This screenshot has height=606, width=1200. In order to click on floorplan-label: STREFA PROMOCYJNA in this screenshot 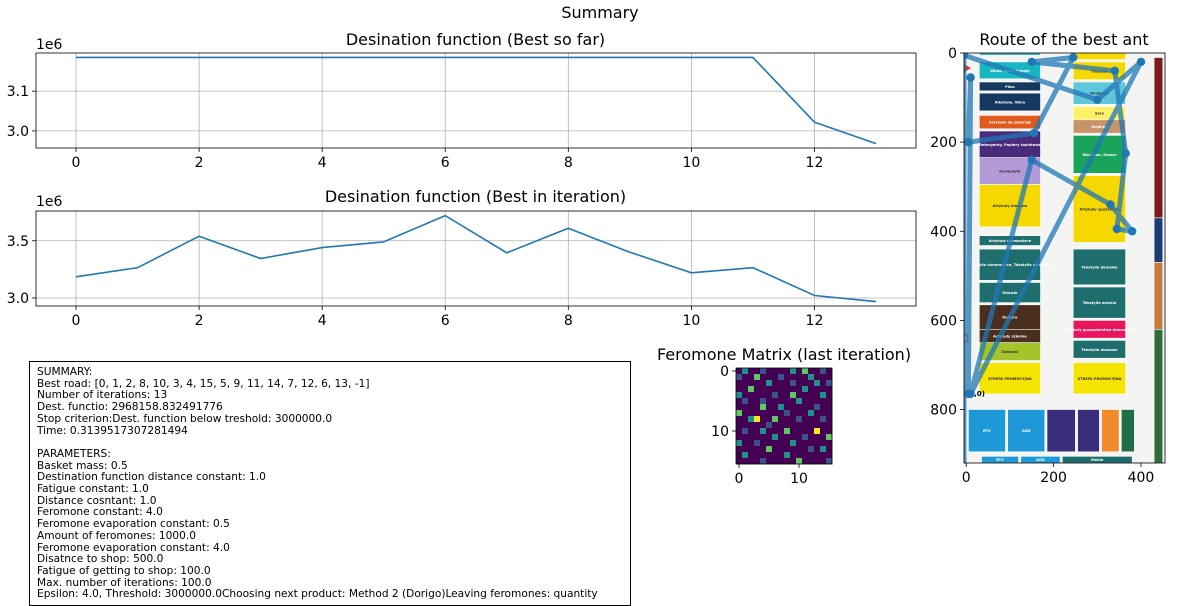, I will do `click(1100, 379)`.